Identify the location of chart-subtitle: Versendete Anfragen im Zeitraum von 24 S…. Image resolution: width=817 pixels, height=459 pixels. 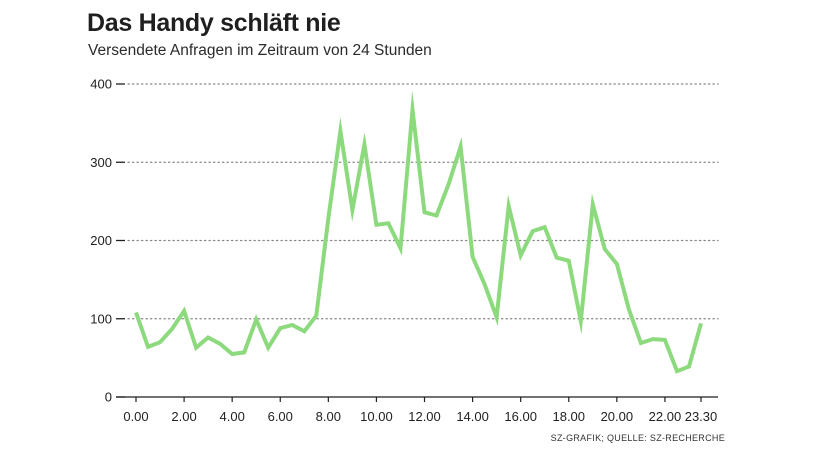
(260, 50).